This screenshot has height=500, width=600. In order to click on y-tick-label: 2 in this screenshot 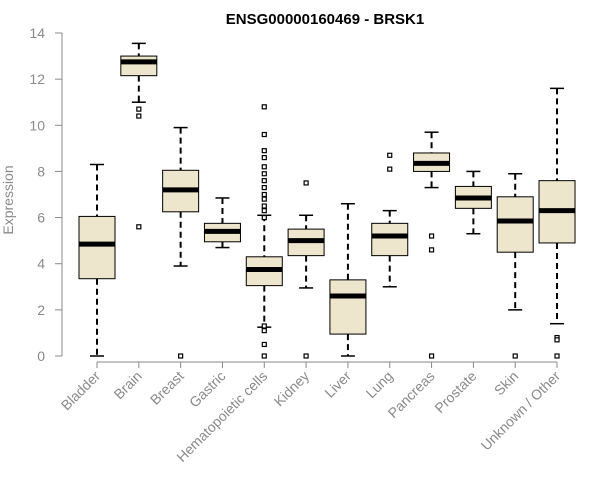, I will do `click(41, 310)`.